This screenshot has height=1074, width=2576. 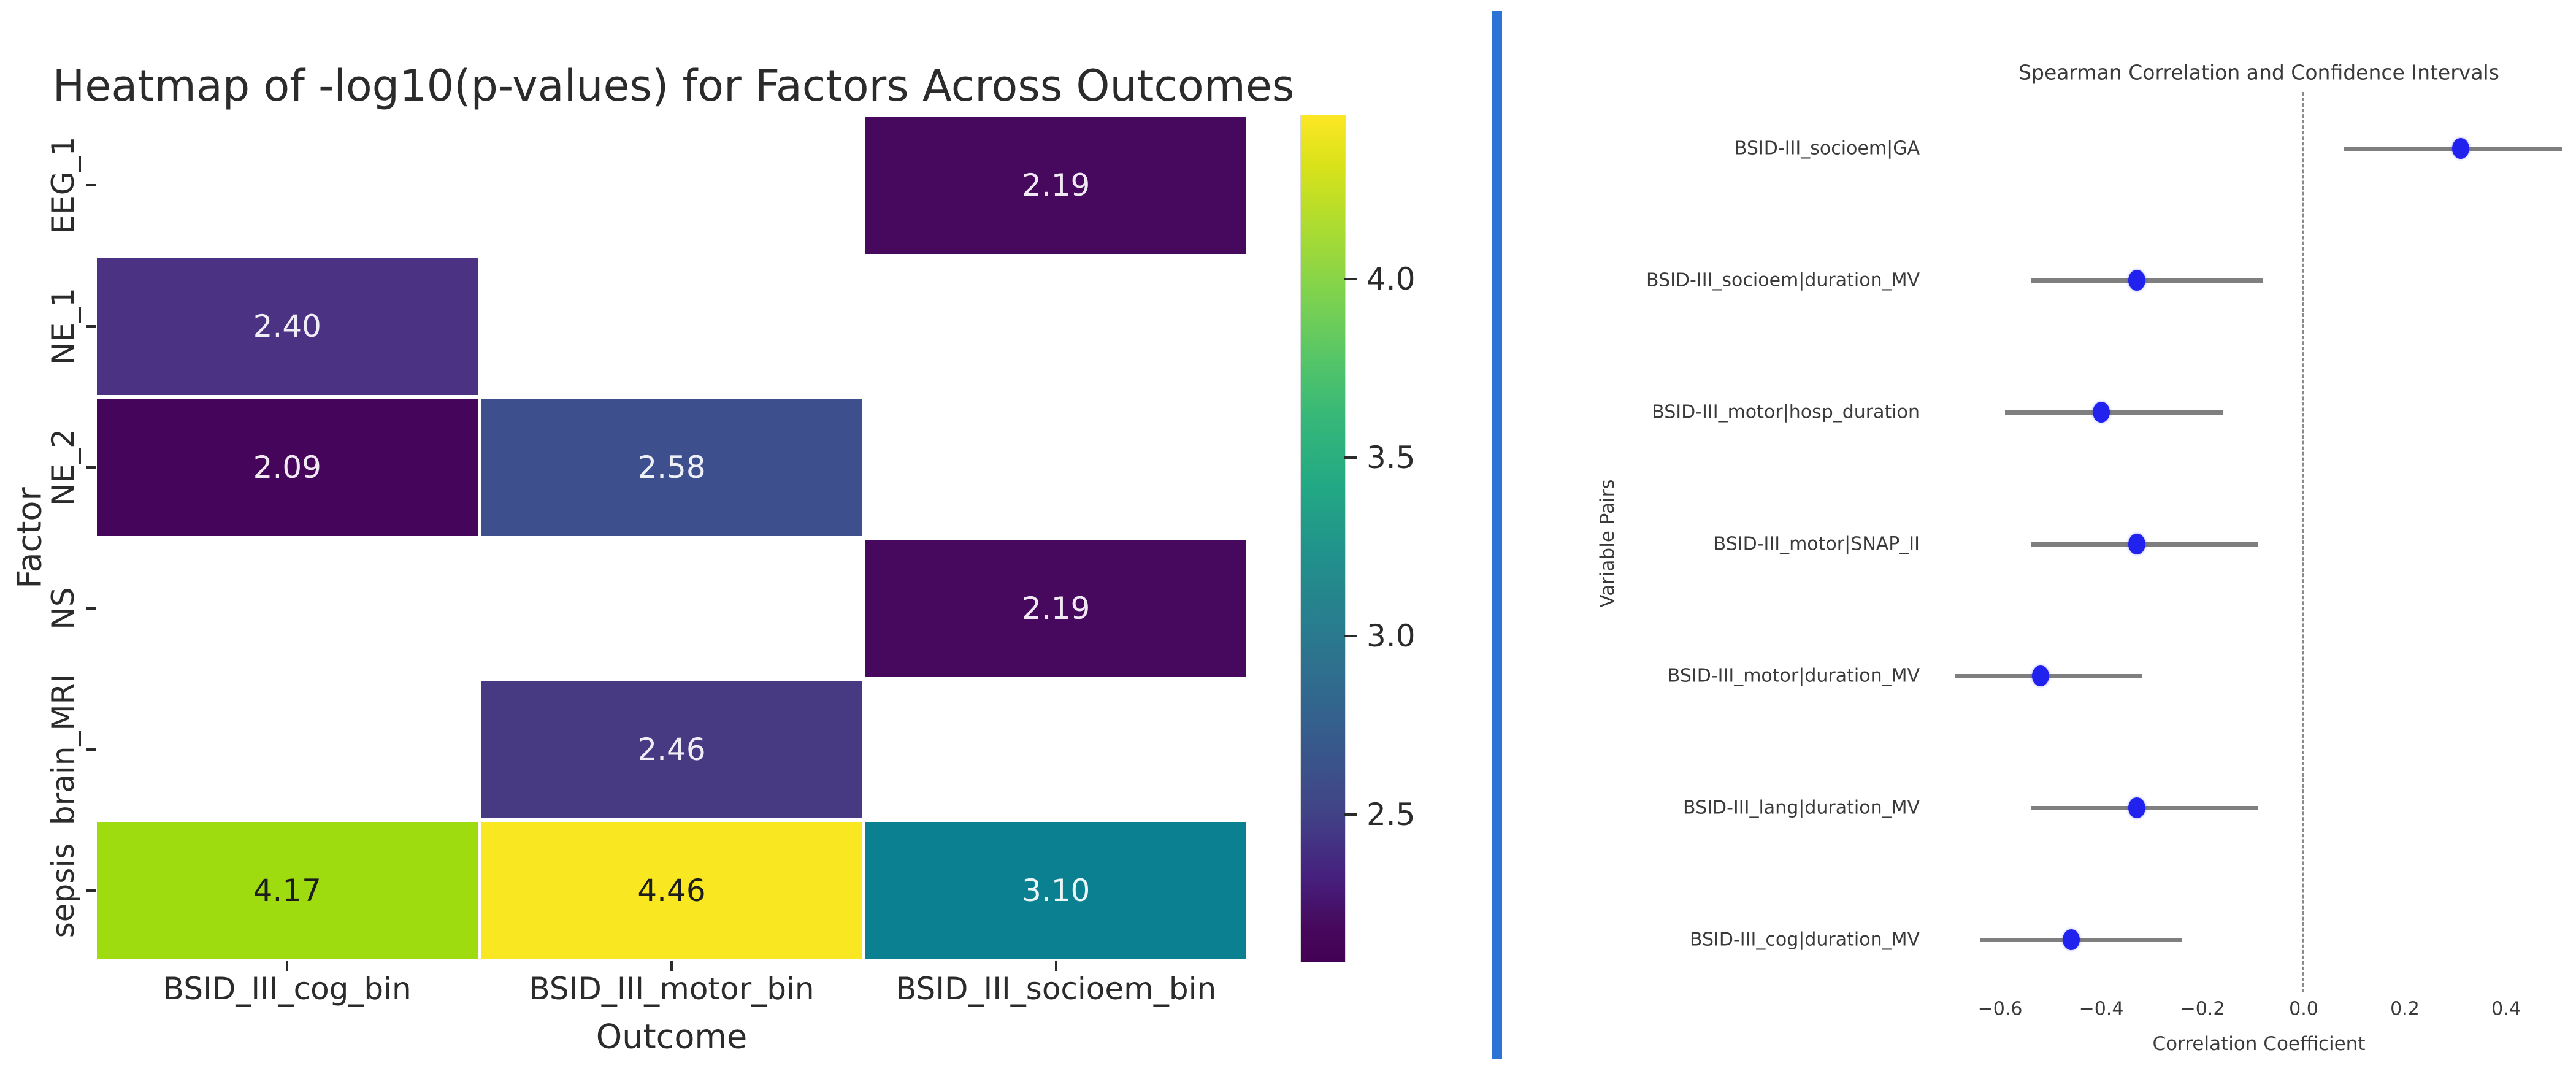 What do you see at coordinates (63, 326) in the screenshot?
I see `heatmap-row-label: NE_1` at bounding box center [63, 326].